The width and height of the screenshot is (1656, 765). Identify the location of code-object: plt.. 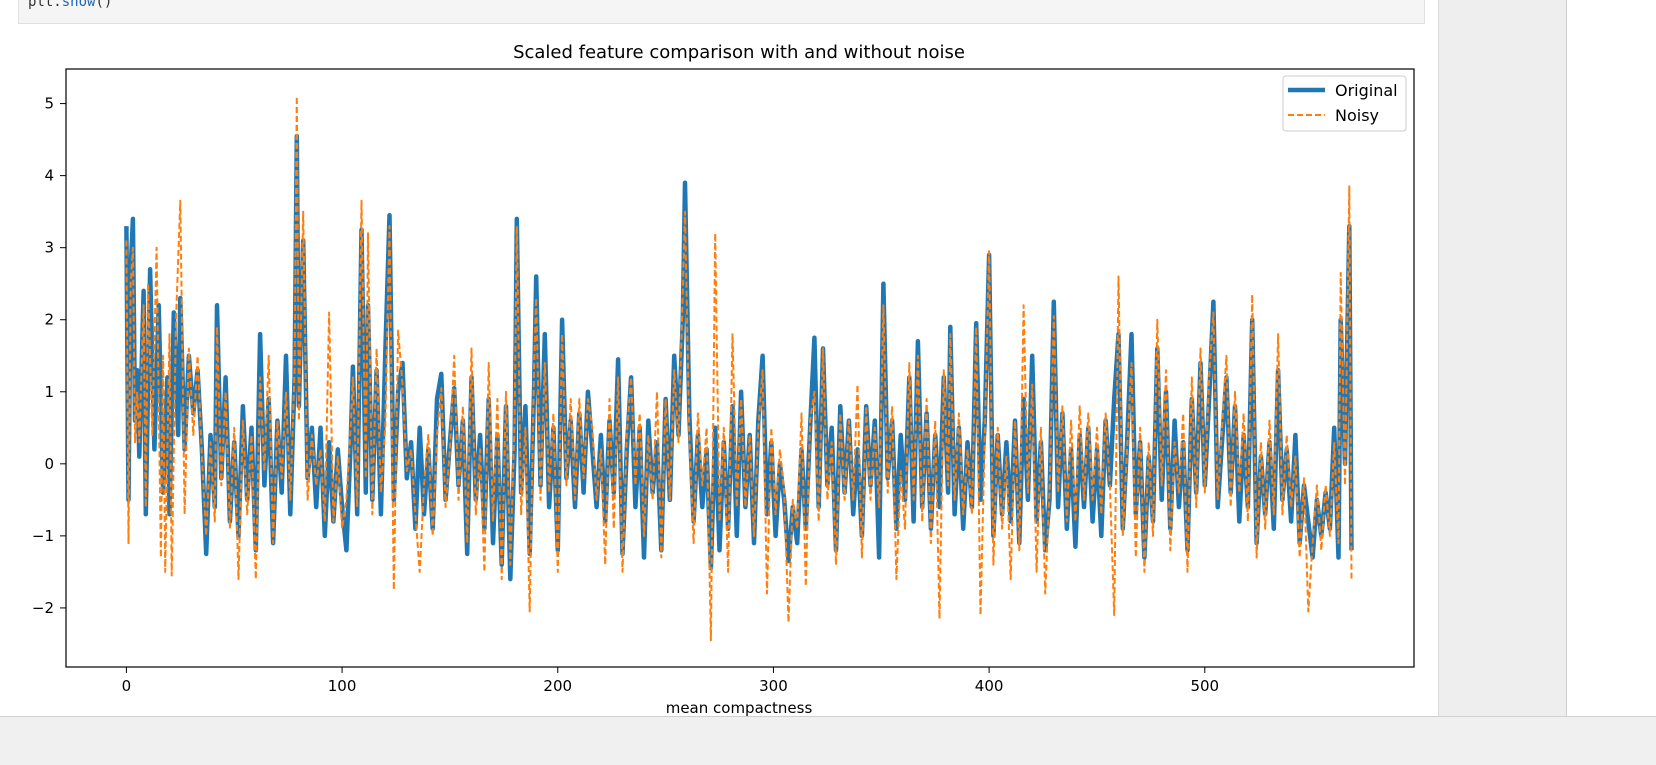
(45, 5).